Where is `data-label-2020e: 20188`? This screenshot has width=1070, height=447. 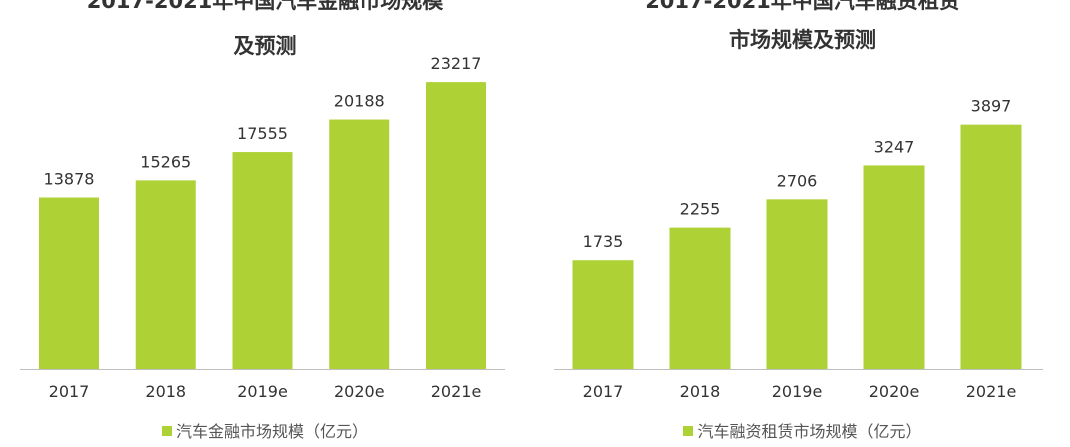 data-label-2020e: 20188 is located at coordinates (359, 101).